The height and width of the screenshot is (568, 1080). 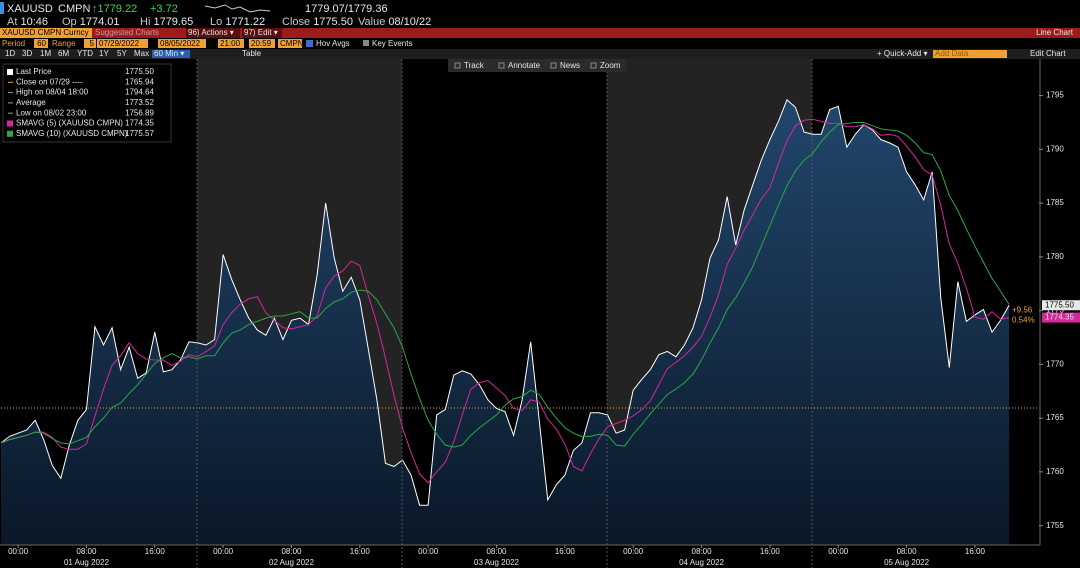 What do you see at coordinates (237, 8) in the screenshot?
I see `sparkline` at bounding box center [237, 8].